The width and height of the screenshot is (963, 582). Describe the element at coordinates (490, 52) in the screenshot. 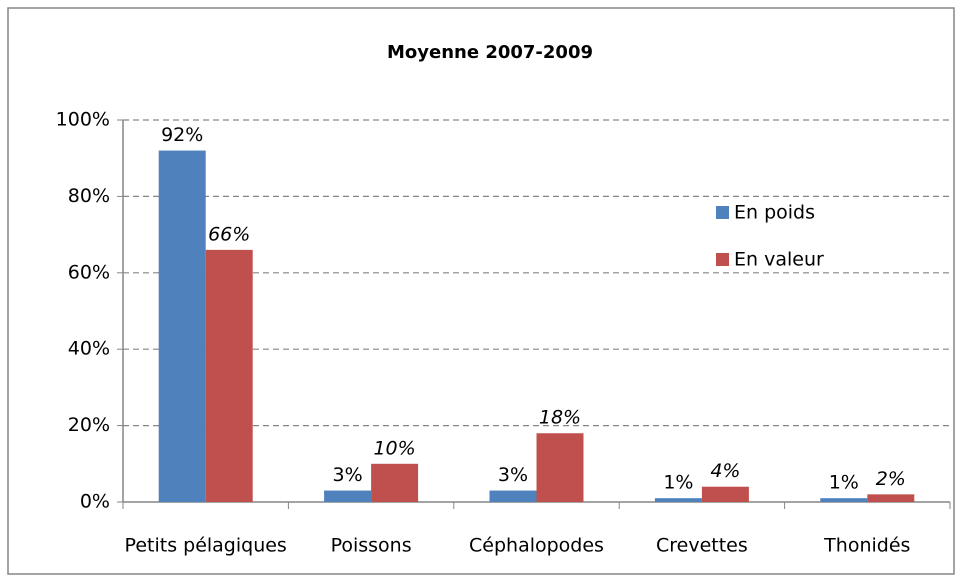

I see `chart-title: Moyenne 2007-2009` at that location.